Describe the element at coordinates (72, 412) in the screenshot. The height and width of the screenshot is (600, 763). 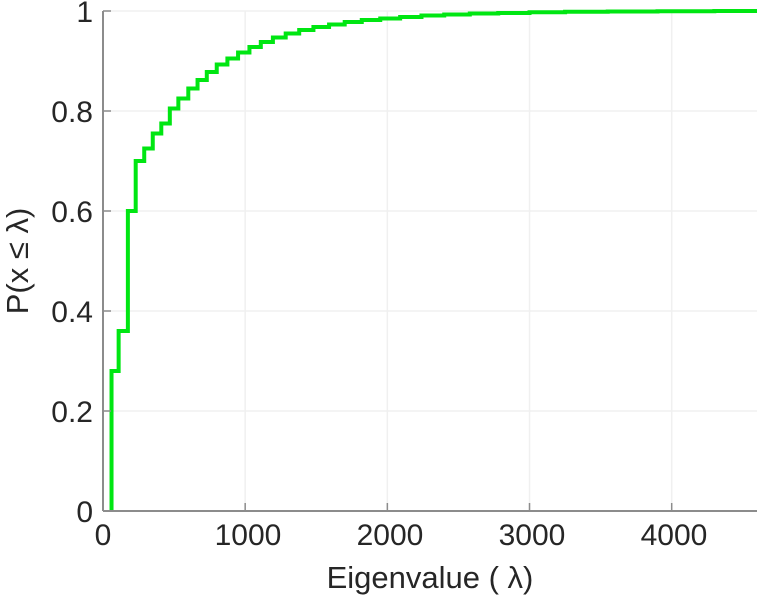
I see `y-tick-label-1: 0.2` at that location.